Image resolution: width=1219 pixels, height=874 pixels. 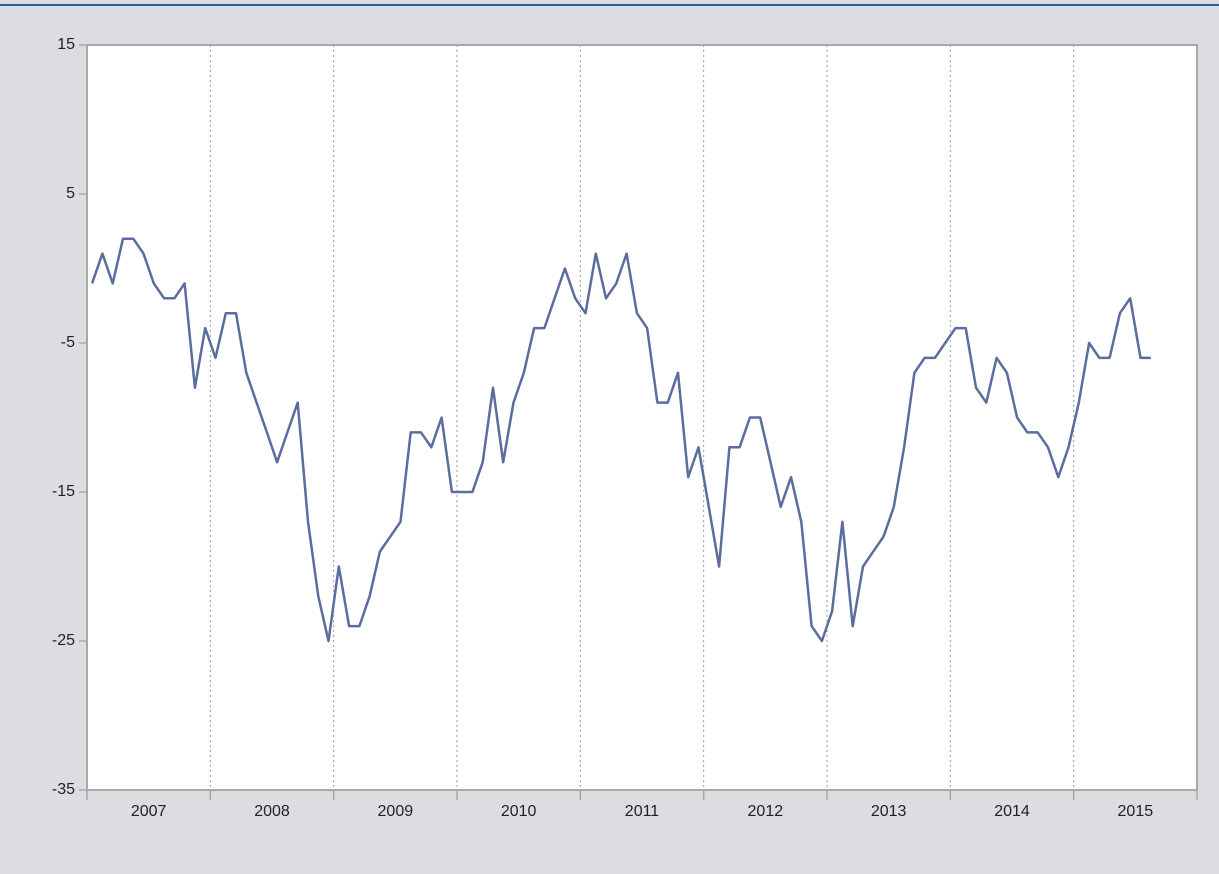 What do you see at coordinates (1136, 811) in the screenshot?
I see `x-tick-label: 2015` at bounding box center [1136, 811].